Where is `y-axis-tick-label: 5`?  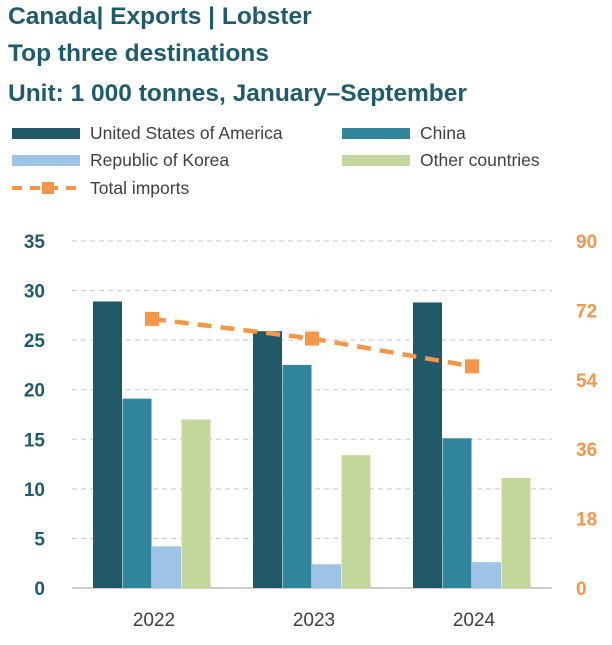
y-axis-tick-label: 5 is located at coordinates (39, 539).